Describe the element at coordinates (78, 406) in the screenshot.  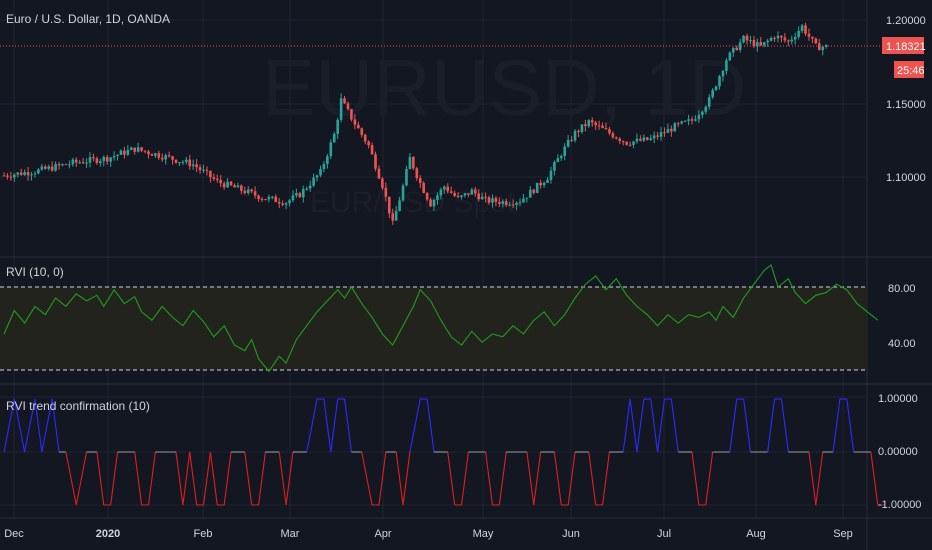
I see `confirmation-title: RVI trend confirmation (10)` at that location.